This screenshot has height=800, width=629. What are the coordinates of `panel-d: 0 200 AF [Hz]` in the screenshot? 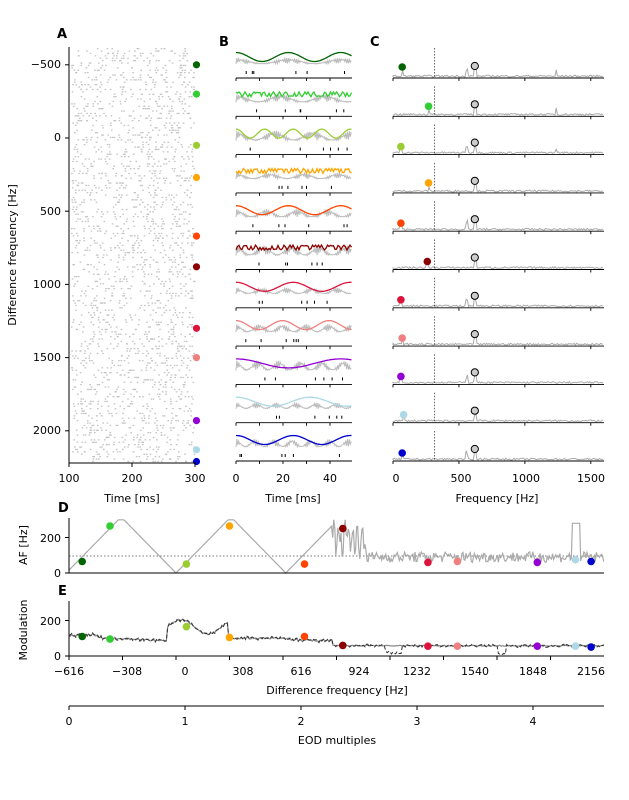 It's located at (311, 549).